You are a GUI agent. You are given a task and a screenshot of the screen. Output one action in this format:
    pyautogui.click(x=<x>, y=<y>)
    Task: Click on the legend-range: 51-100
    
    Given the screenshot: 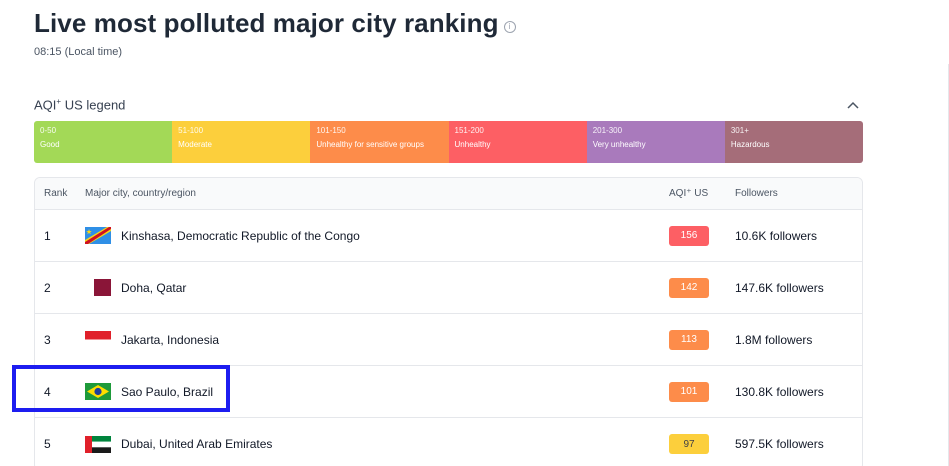 What is the action you would take?
    pyautogui.click(x=191, y=130)
    